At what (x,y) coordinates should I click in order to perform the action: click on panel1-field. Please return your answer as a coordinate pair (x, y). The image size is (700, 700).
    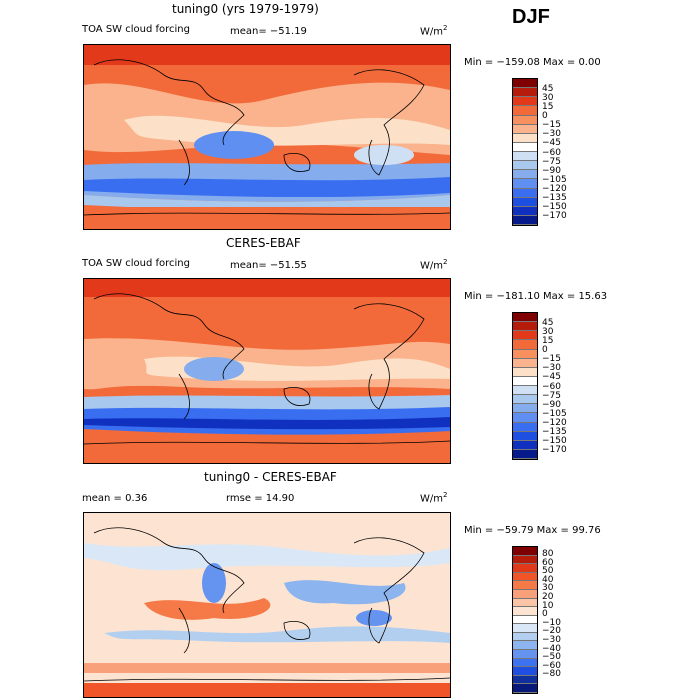
    Looking at the image, I should click on (267, 137).